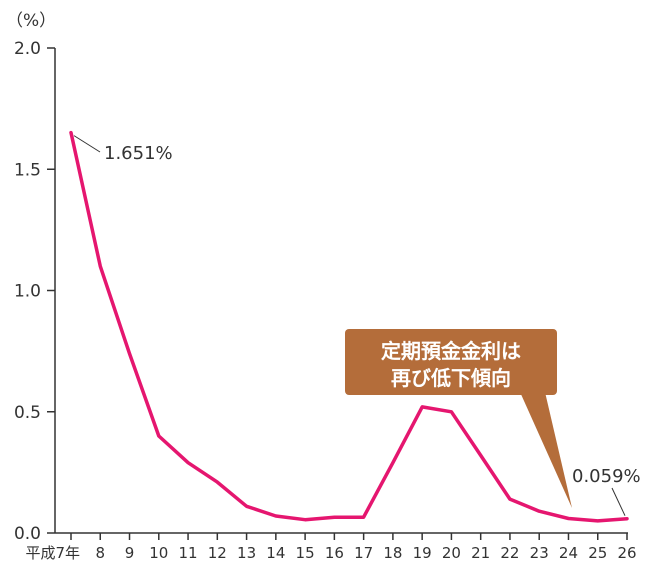 This screenshot has width=665, height=570. Describe the element at coordinates (480, 553) in the screenshot. I see `x-tick-label: 21` at that location.